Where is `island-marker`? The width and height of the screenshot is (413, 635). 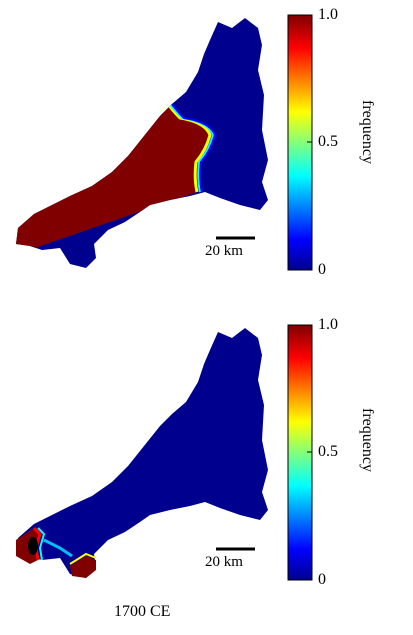
island-marker is located at coordinates (33, 546).